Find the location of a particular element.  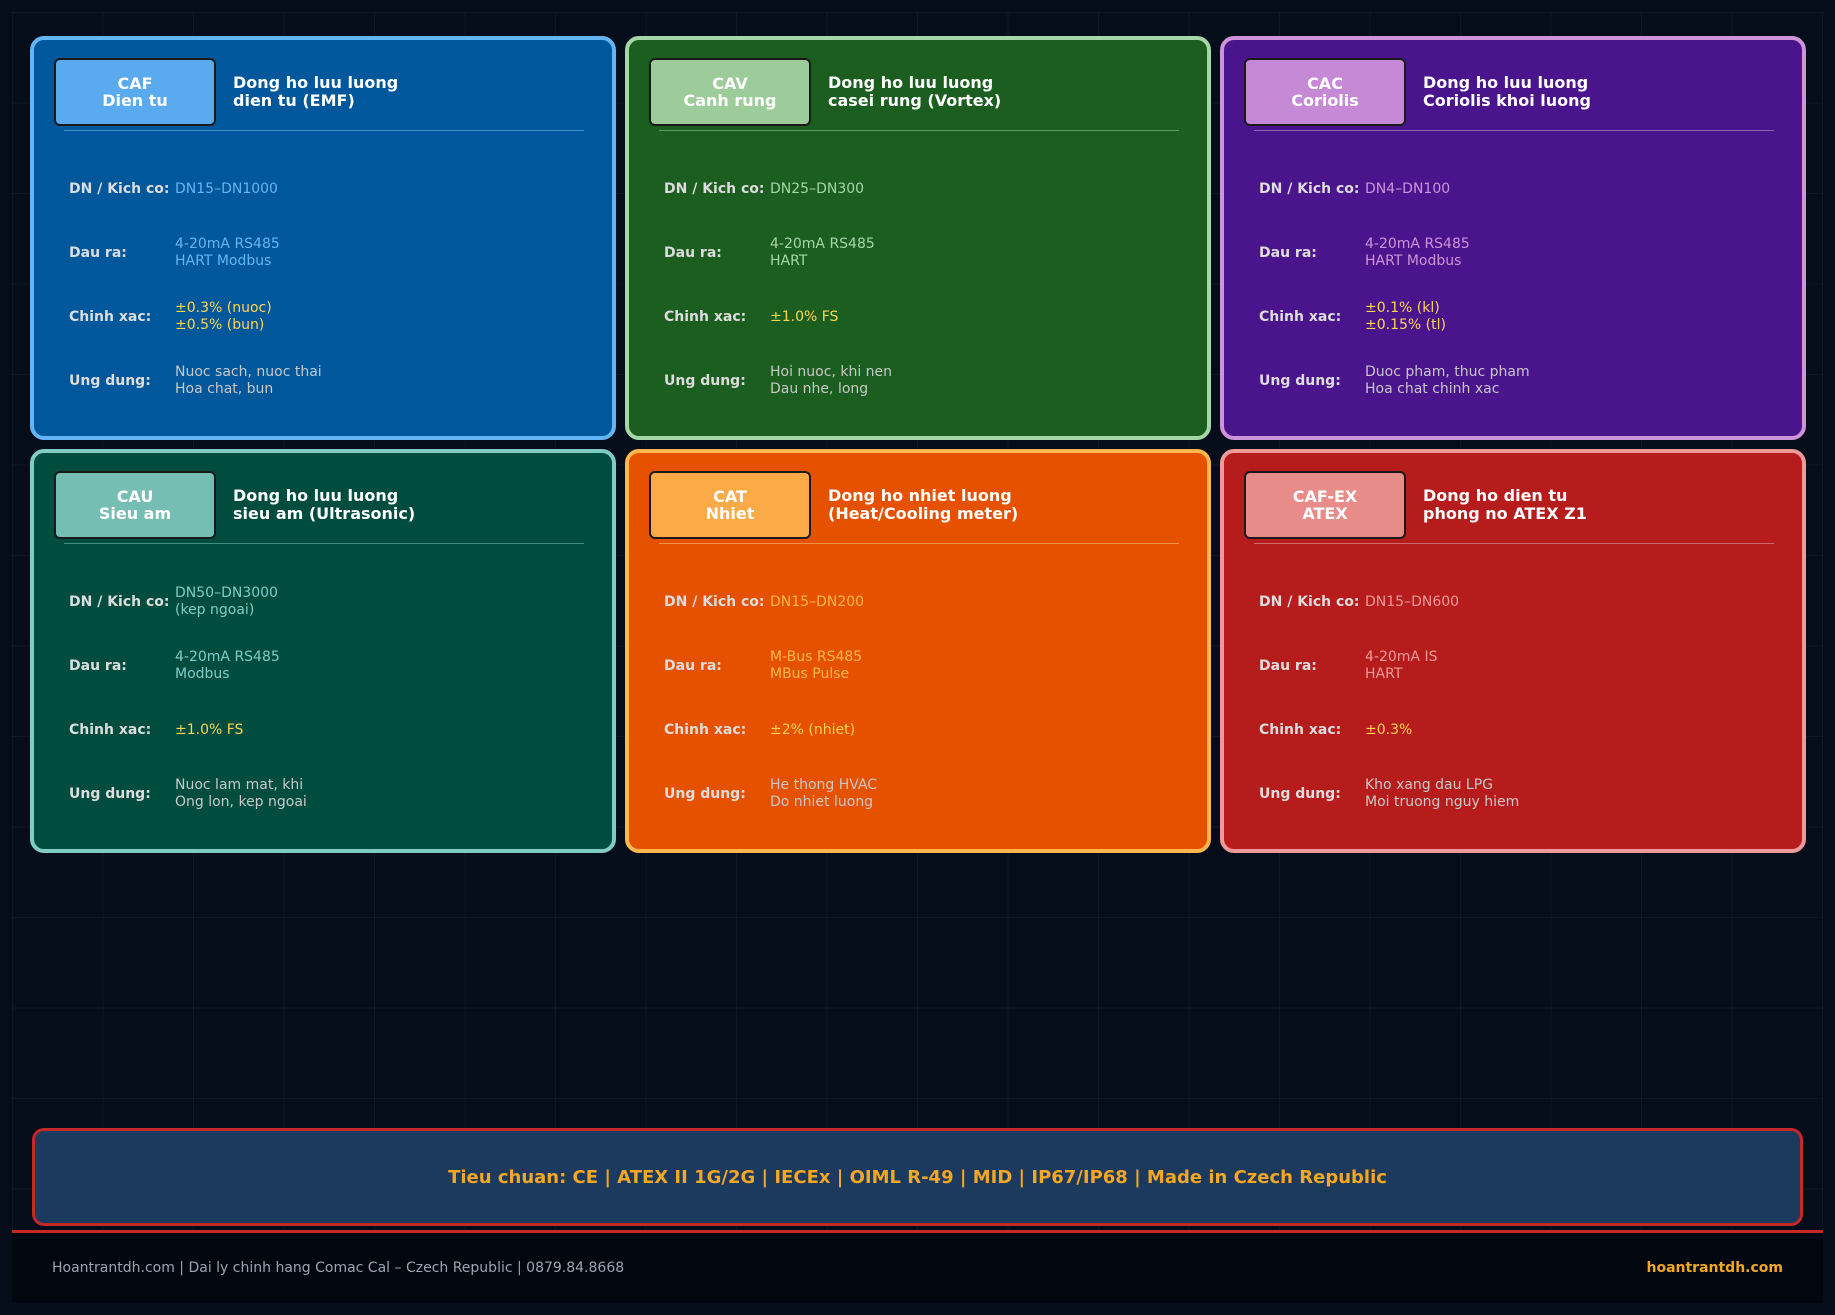

spec-value: Kho xang dau LPG Moi truong nguy hiem is located at coordinates (1442, 794).